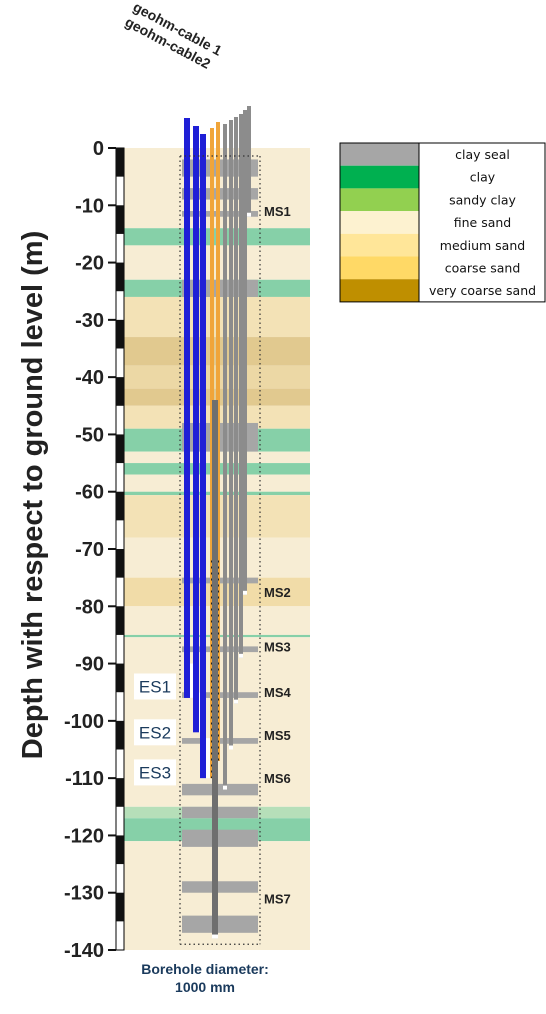 Image resolution: width=546 pixels, height=1014 pixels. I want to click on tick-label-1: -10, so click(89, 206).